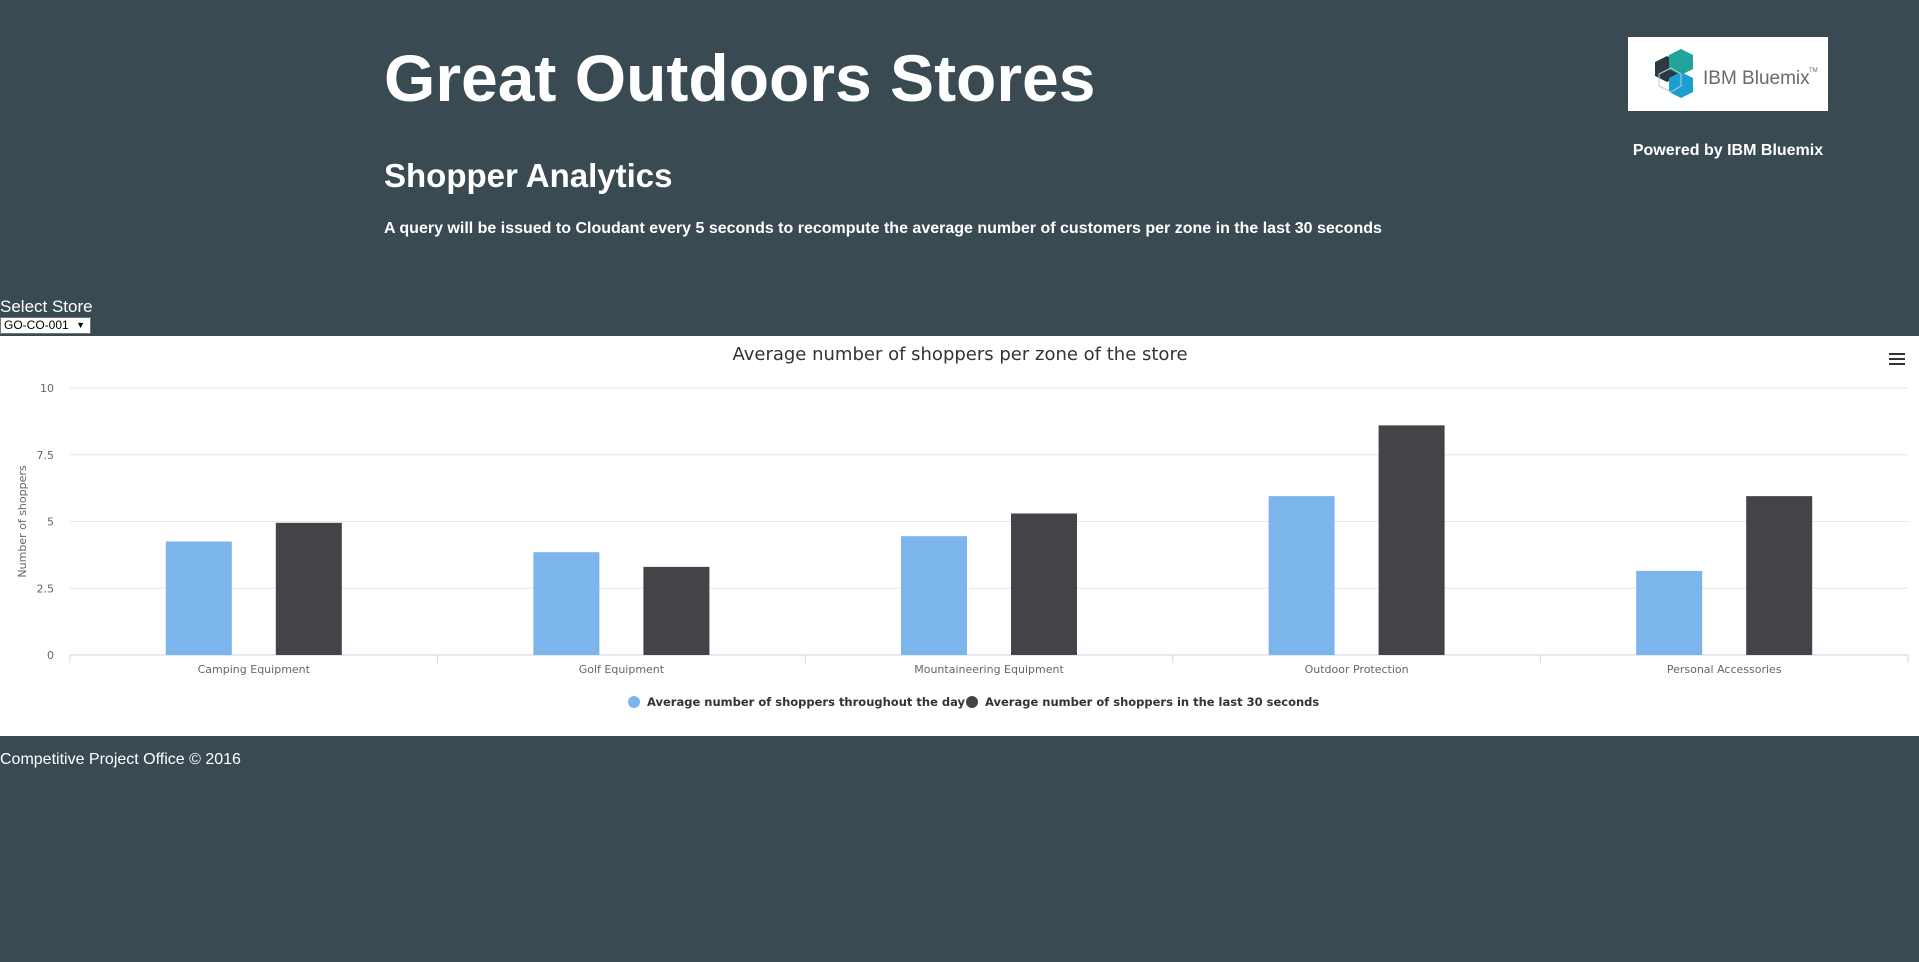 This screenshot has width=1919, height=962. What do you see at coordinates (46, 455) in the screenshot?
I see `y-tick-label: 7.5` at bounding box center [46, 455].